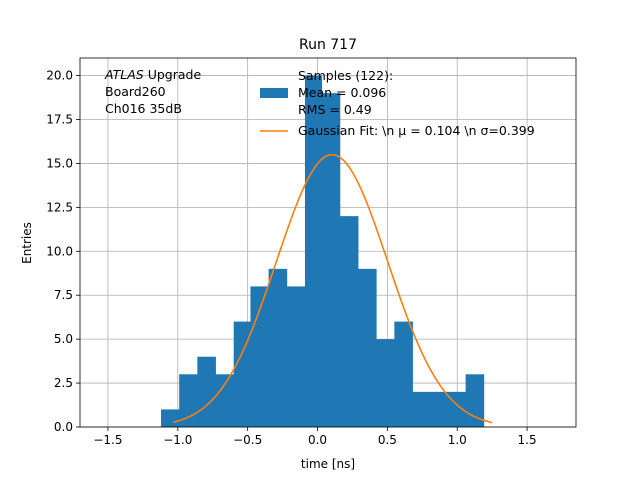 The image size is (640, 480). Describe the element at coordinates (328, 464) in the screenshot. I see `x-axis-label: time [ns]` at that location.